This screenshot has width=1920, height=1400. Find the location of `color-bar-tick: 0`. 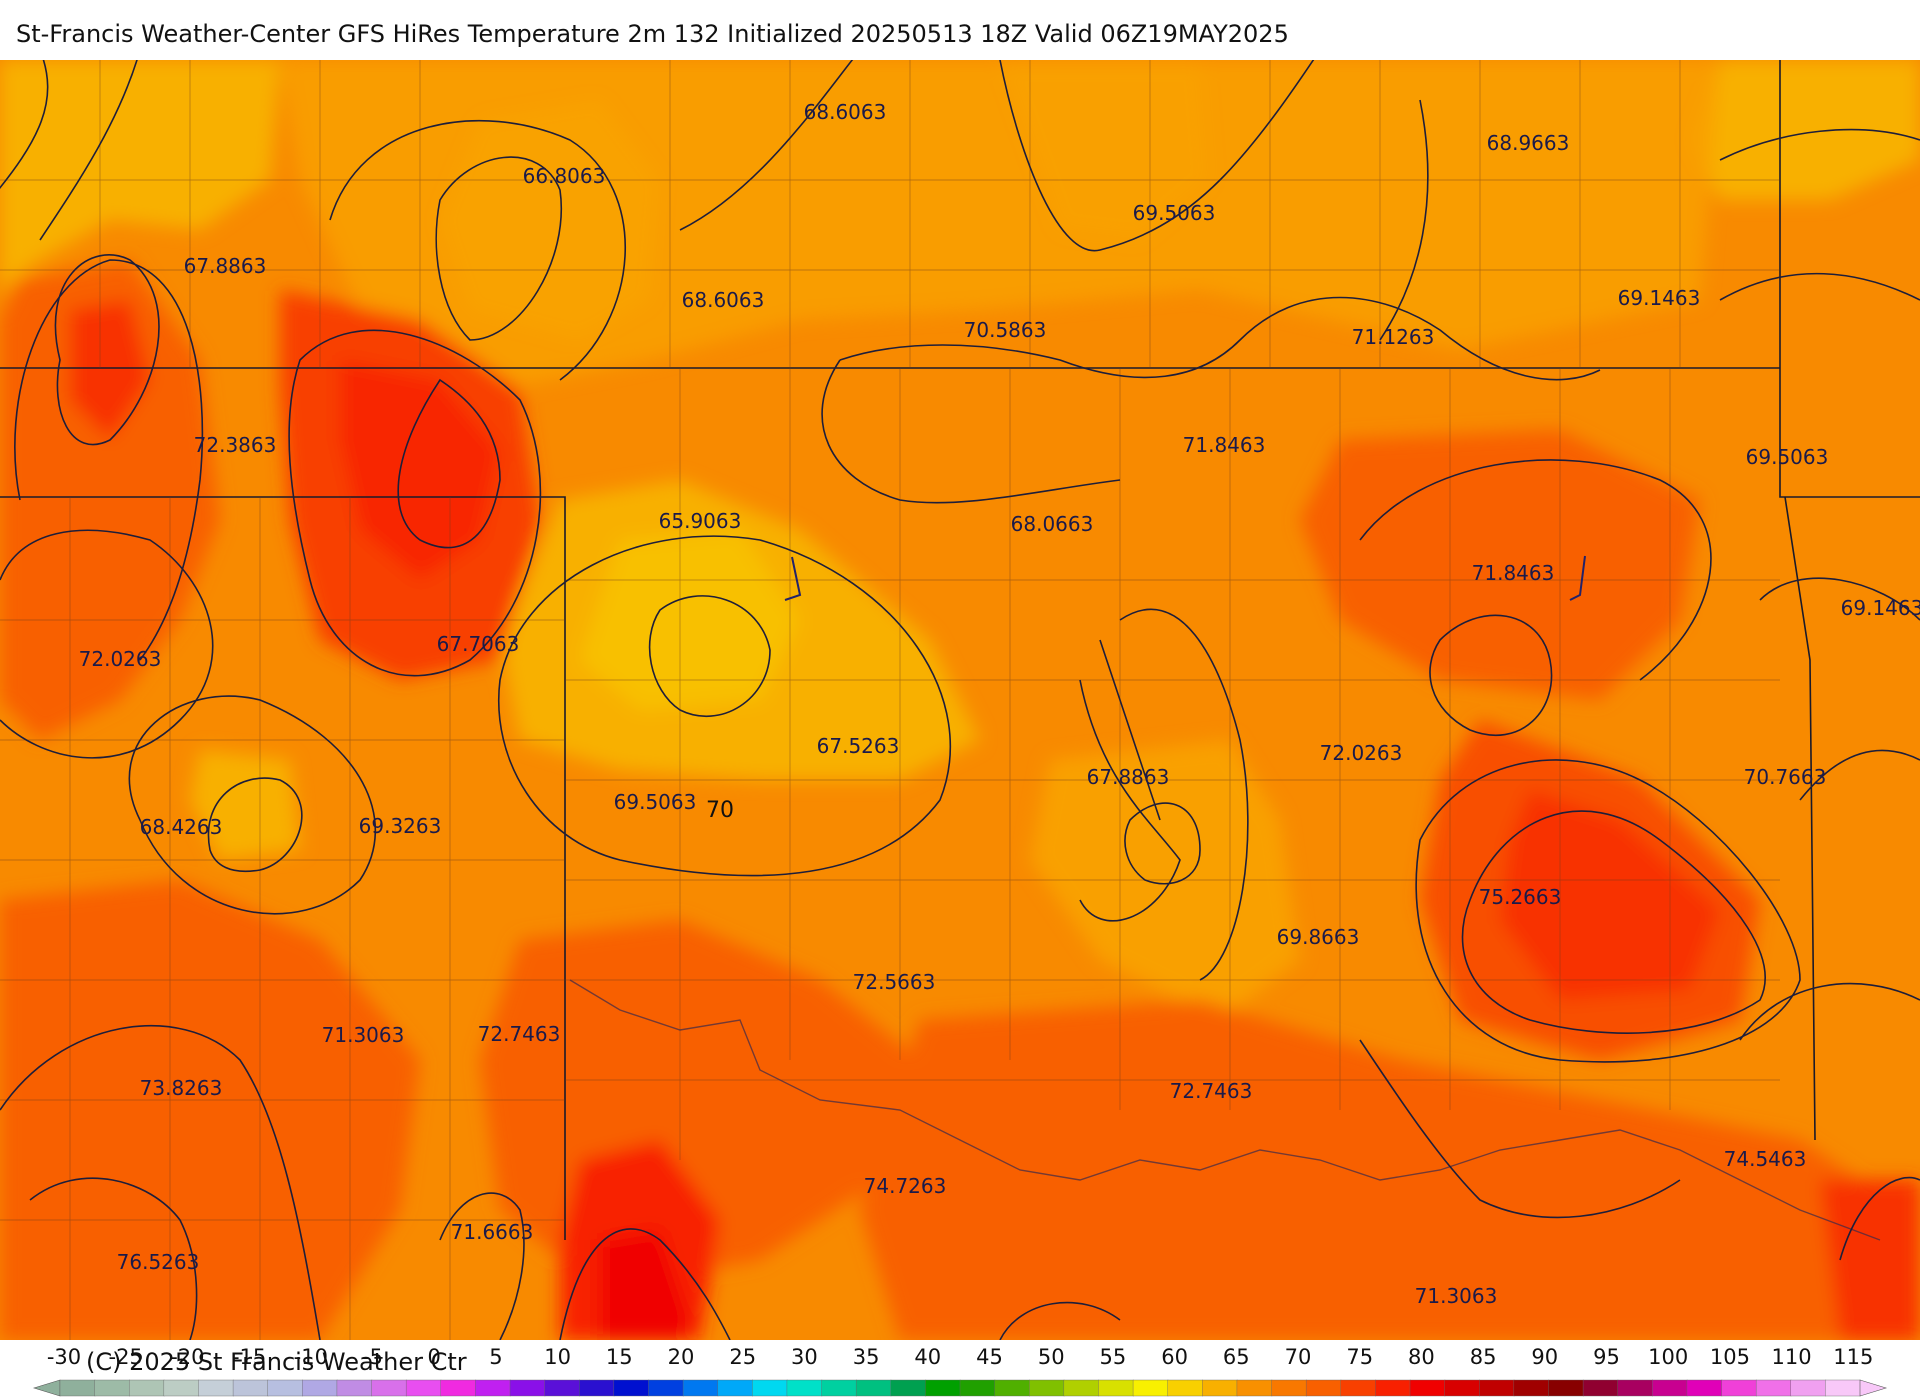

color-bar-tick: 0 is located at coordinates (434, 1357).